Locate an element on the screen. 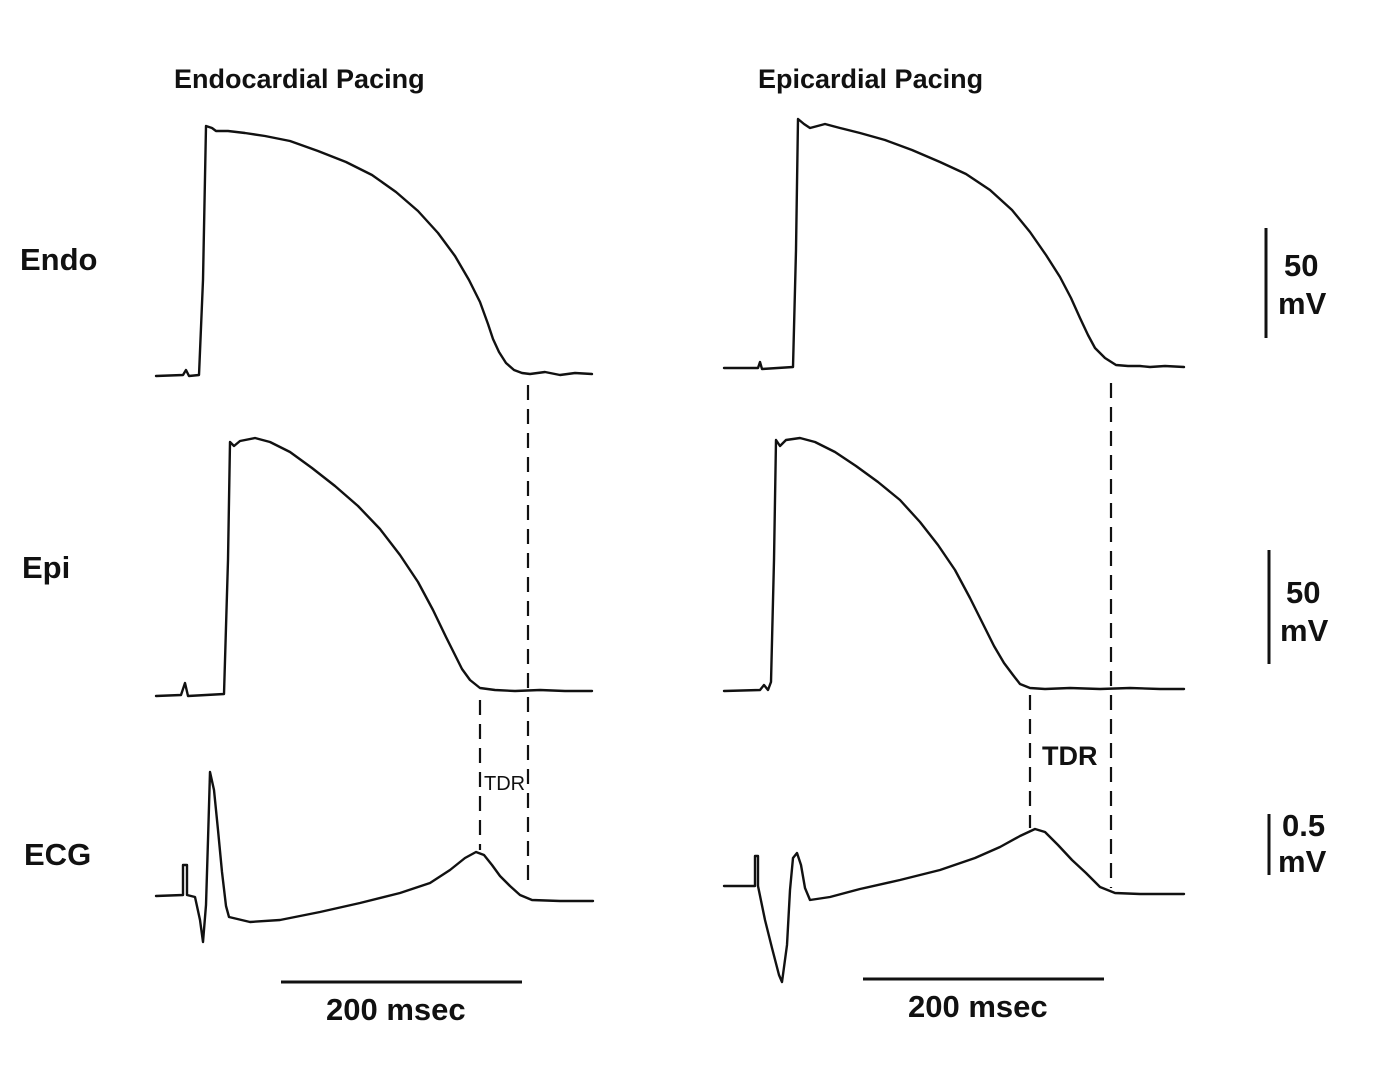  epi-trace-endocardial-pacing is located at coordinates (374, 567).